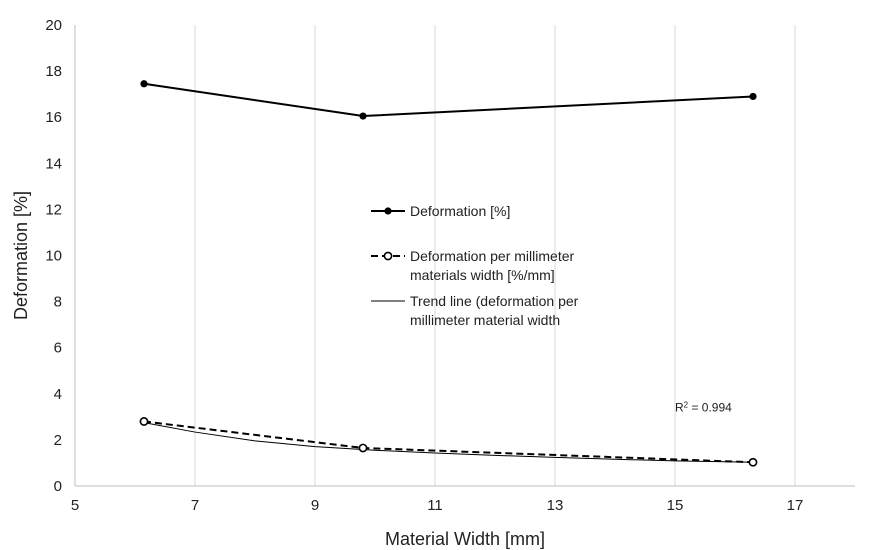  I want to click on legend-label-trend: millimeter material width, so click(485, 320).